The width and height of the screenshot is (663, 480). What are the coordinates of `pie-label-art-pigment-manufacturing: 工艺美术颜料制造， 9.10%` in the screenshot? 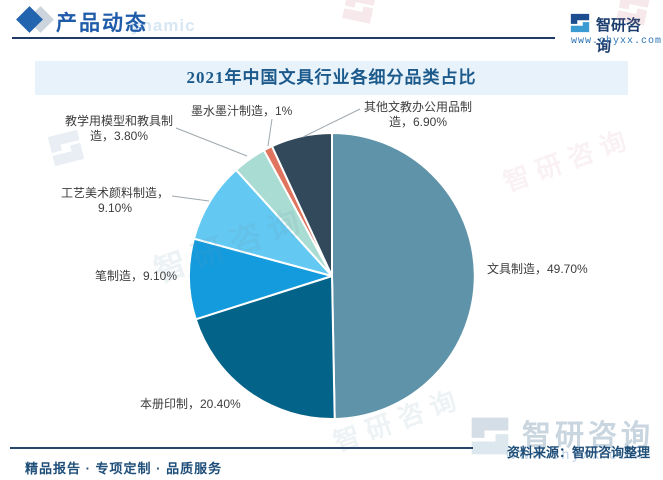 It's located at (114, 200).